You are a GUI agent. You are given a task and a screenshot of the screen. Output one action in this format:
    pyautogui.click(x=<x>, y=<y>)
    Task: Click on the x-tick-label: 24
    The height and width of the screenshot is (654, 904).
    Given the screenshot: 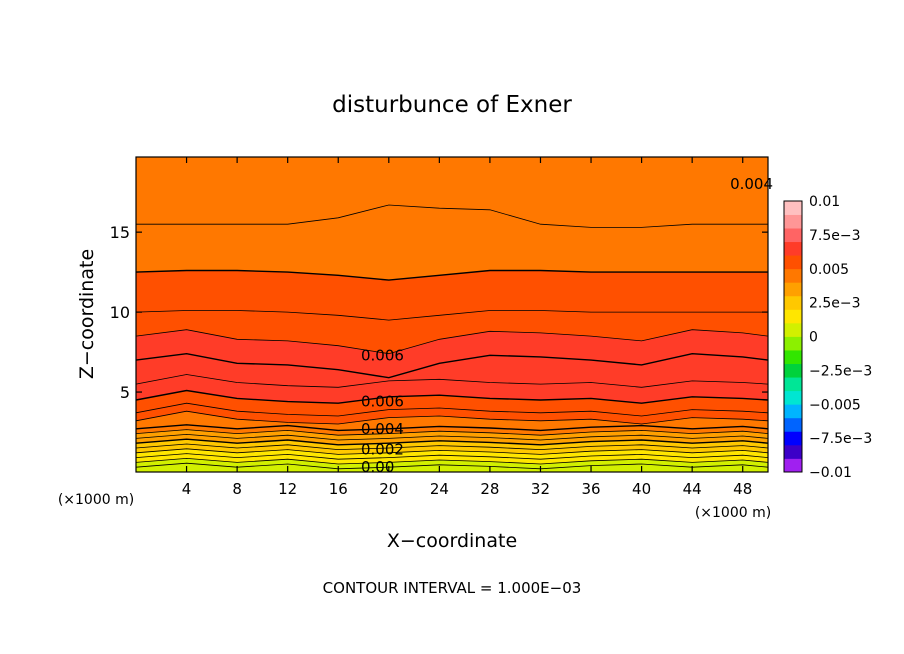 What is the action you would take?
    pyautogui.click(x=439, y=489)
    